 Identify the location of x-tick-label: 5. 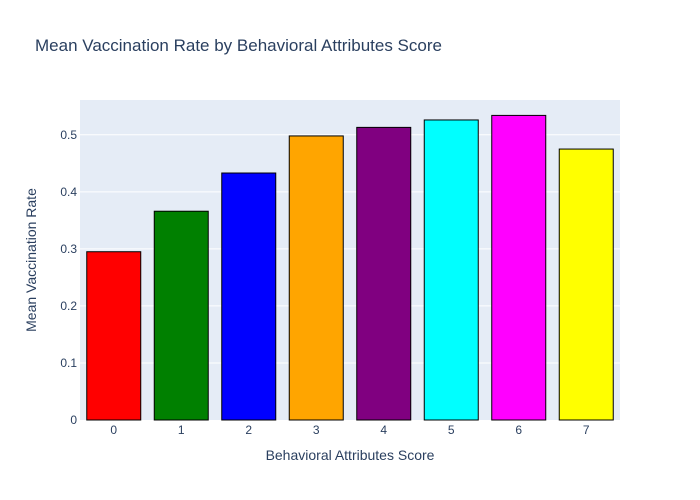
(451, 430).